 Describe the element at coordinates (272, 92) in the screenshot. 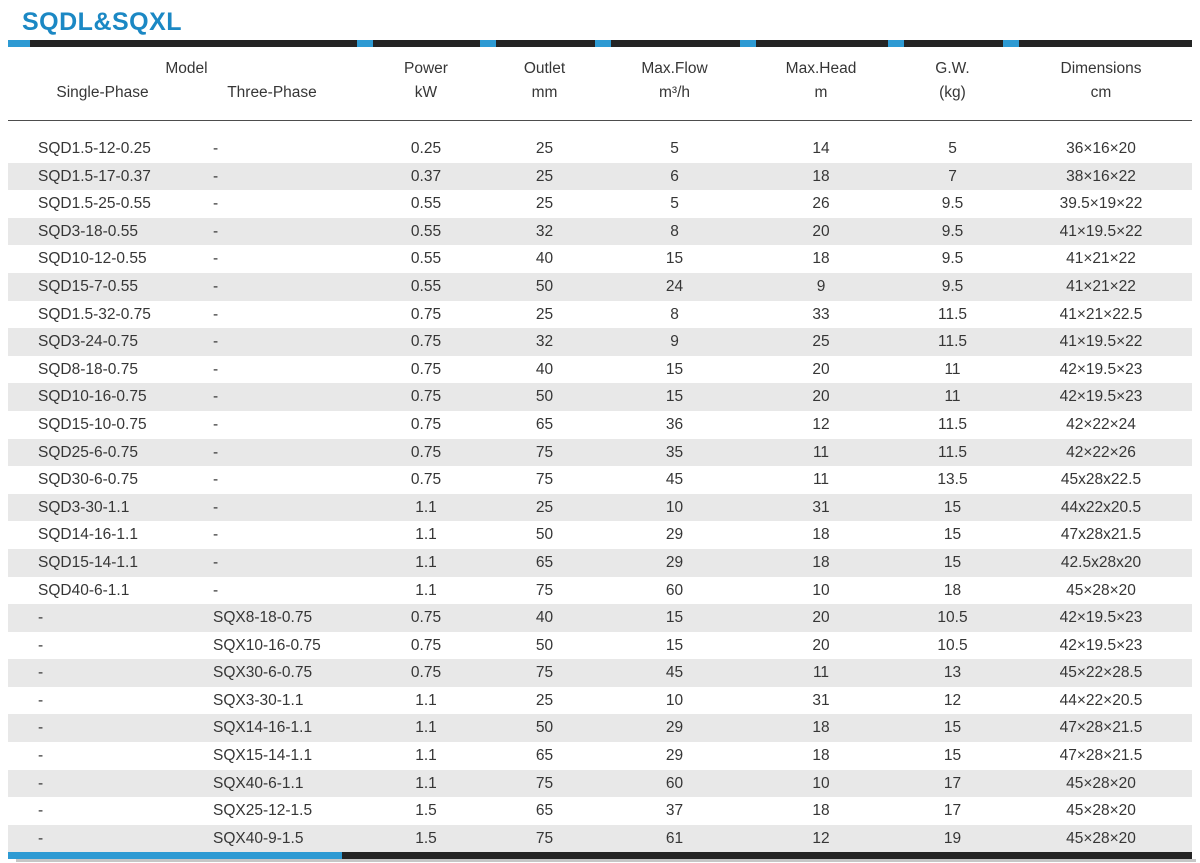

I see `col-header-three-phase: Three-Phase` at that location.